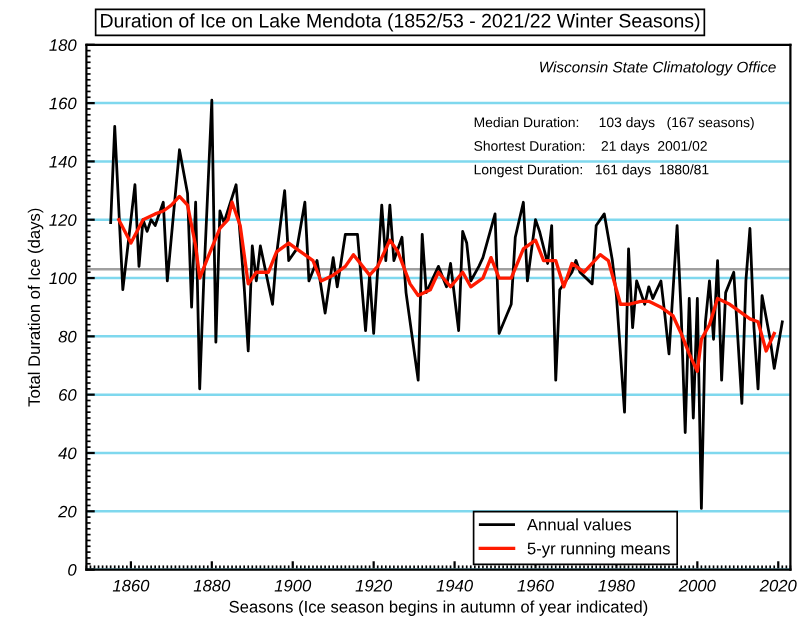 The width and height of the screenshot is (800, 640). What do you see at coordinates (63, 45) in the screenshot?
I see `y-tick-label: 180` at bounding box center [63, 45].